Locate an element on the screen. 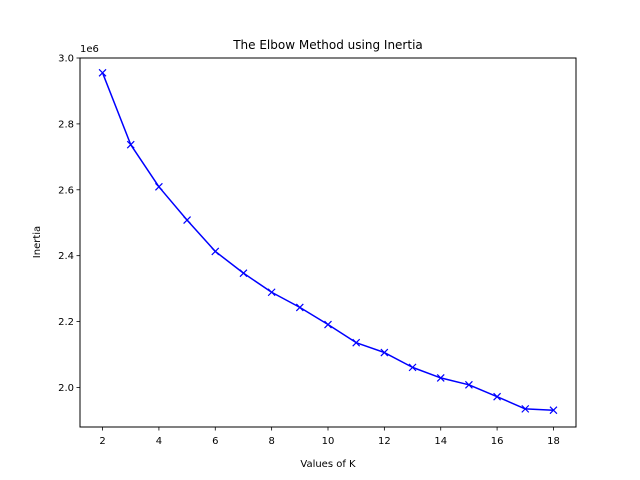  x-tick-label: 18 is located at coordinates (553, 441).